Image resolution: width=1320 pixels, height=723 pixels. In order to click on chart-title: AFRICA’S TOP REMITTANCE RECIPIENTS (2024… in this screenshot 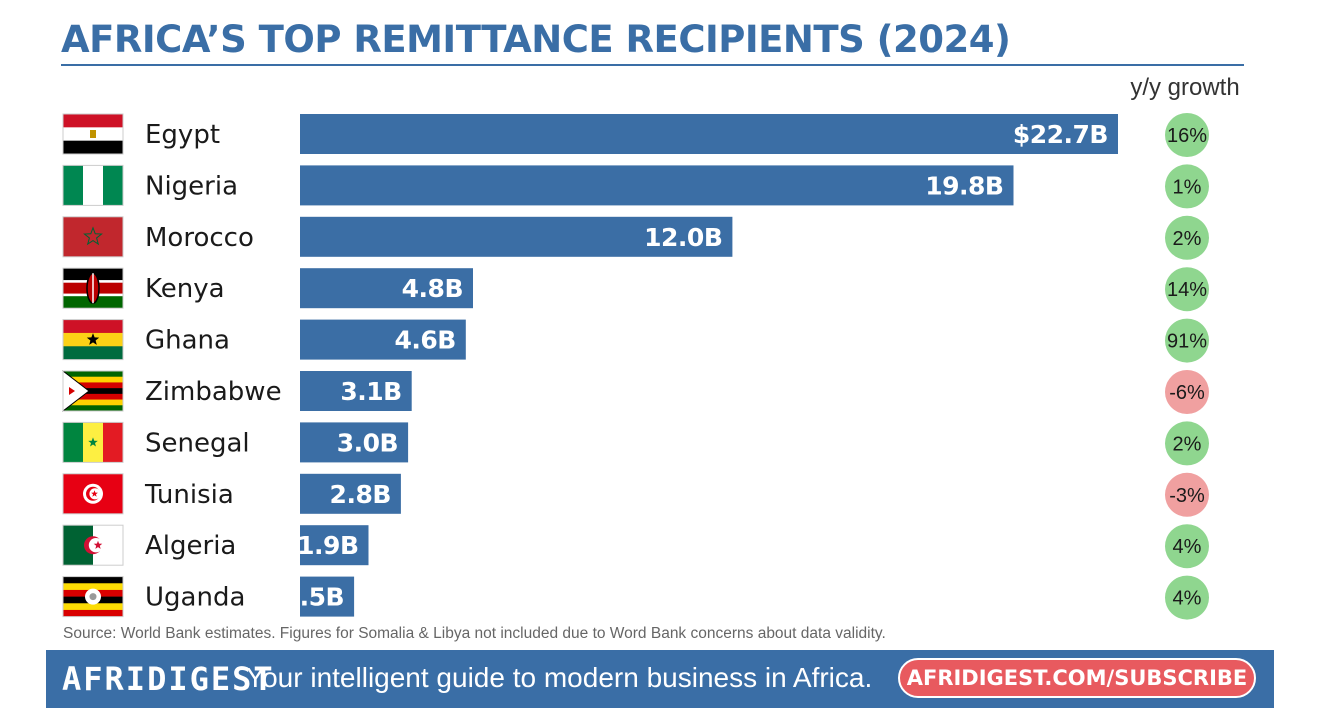, I will do `click(536, 39)`.